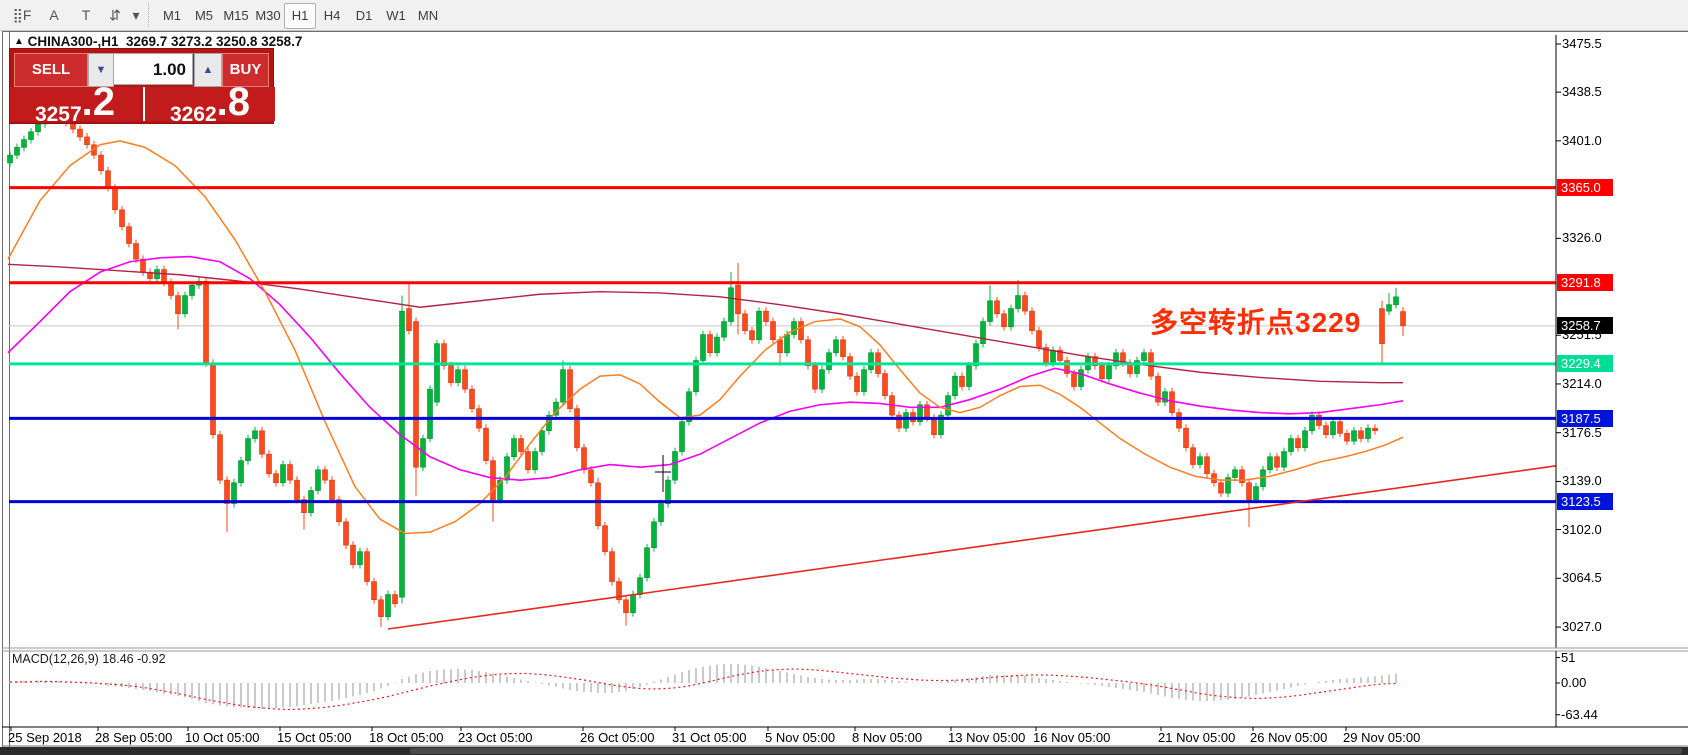  I want to click on price-tick-3326.0: 3326.0, so click(1582, 238).